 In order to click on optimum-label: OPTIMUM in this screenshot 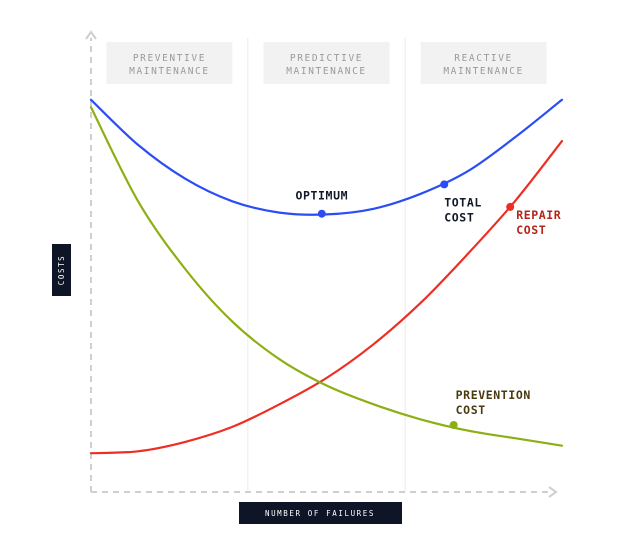, I will do `click(321, 196)`.